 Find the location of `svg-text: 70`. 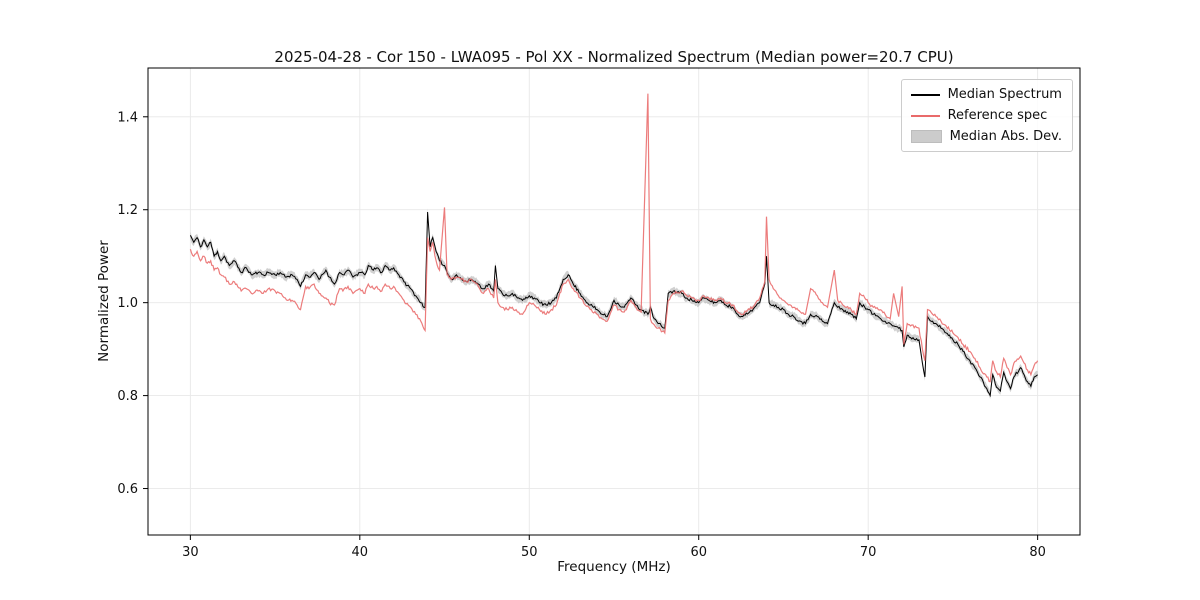

svg-text: 70 is located at coordinates (868, 552).